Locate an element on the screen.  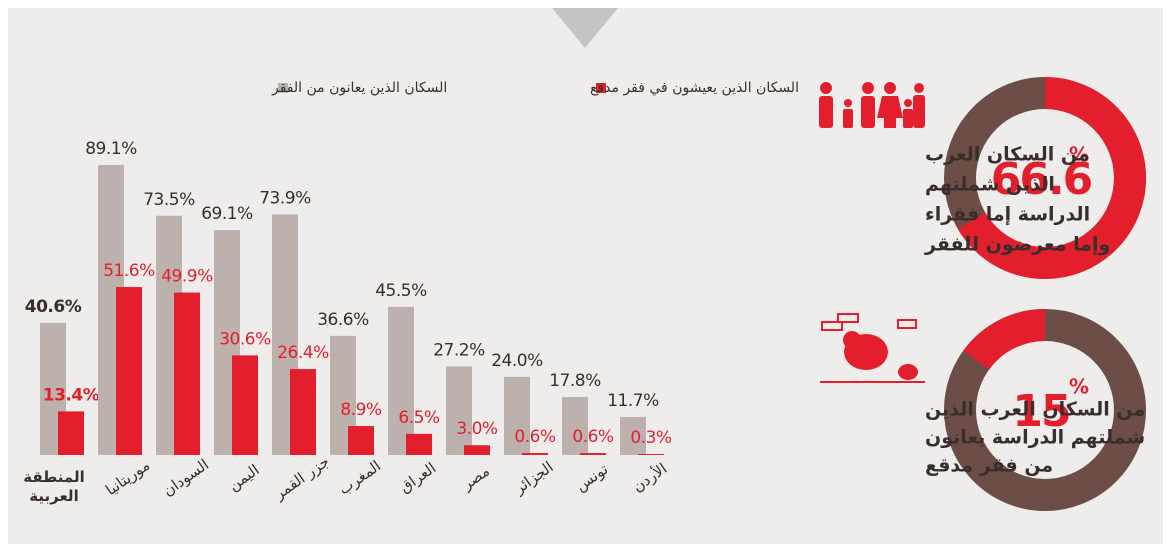
data-label: 3.0% is located at coordinates (477, 429).